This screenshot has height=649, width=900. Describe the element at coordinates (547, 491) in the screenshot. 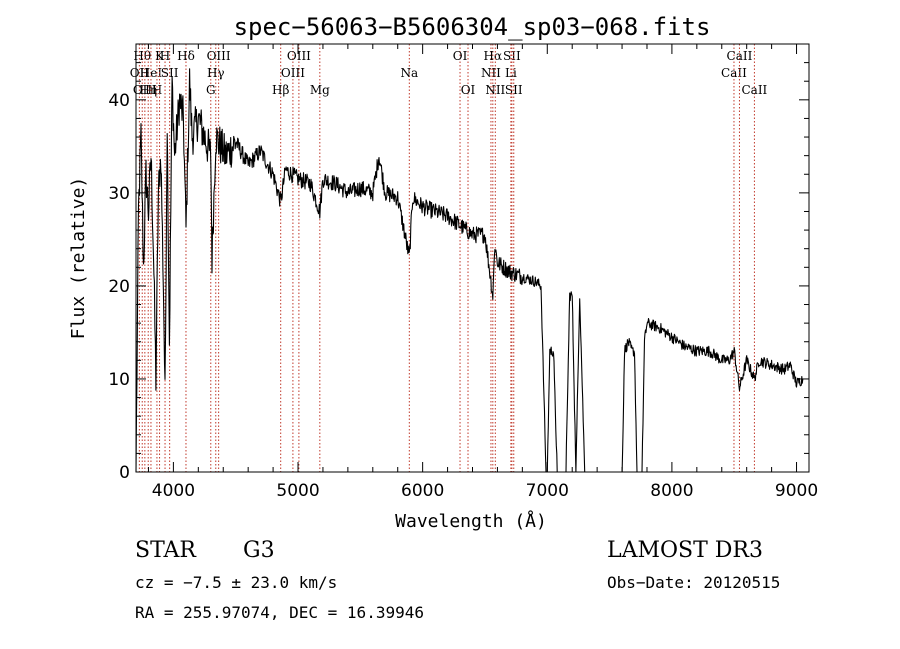

I see `x-tick-label-3: 7000` at that location.